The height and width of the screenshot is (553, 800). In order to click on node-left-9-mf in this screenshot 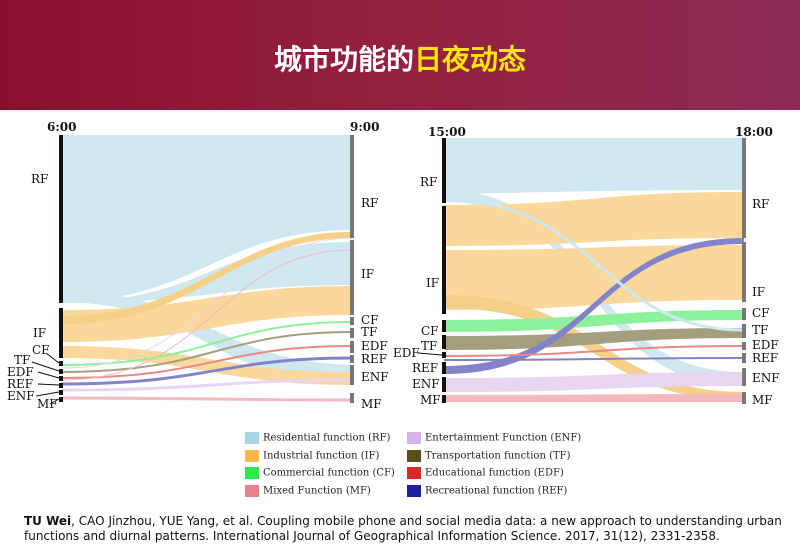, I will do `click(352, 398)`.